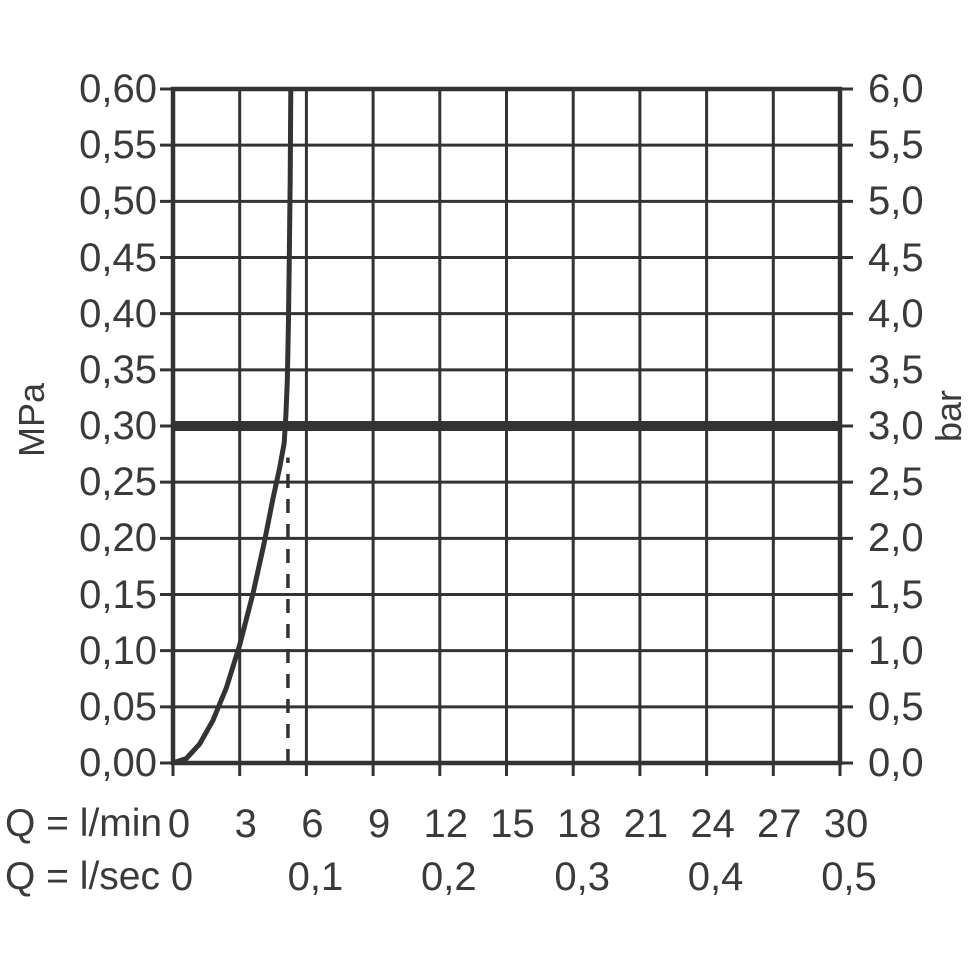 This screenshot has width=970, height=970. I want to click on lmin-tick-label: 9, so click(379, 824).